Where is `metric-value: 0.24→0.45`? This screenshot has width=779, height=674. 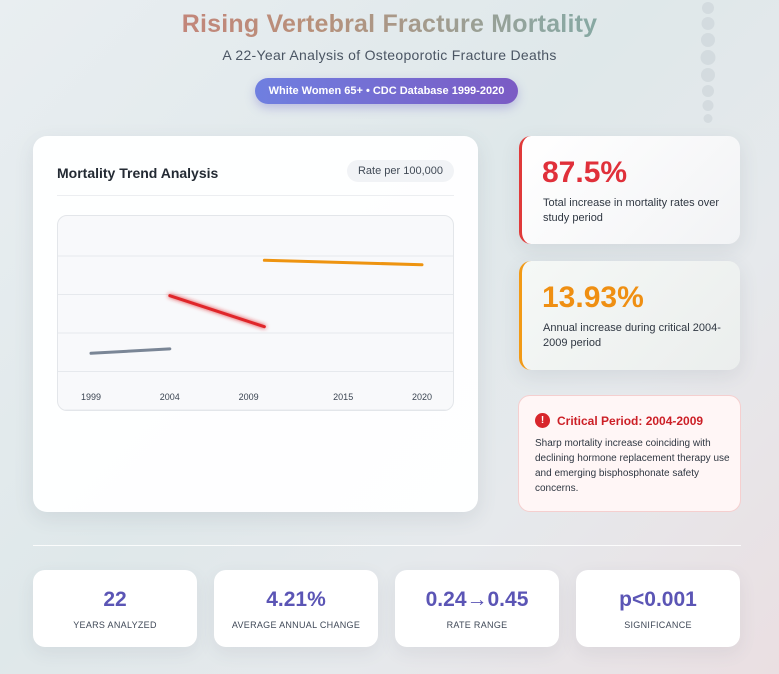 metric-value: 0.24→0.45 is located at coordinates (477, 599).